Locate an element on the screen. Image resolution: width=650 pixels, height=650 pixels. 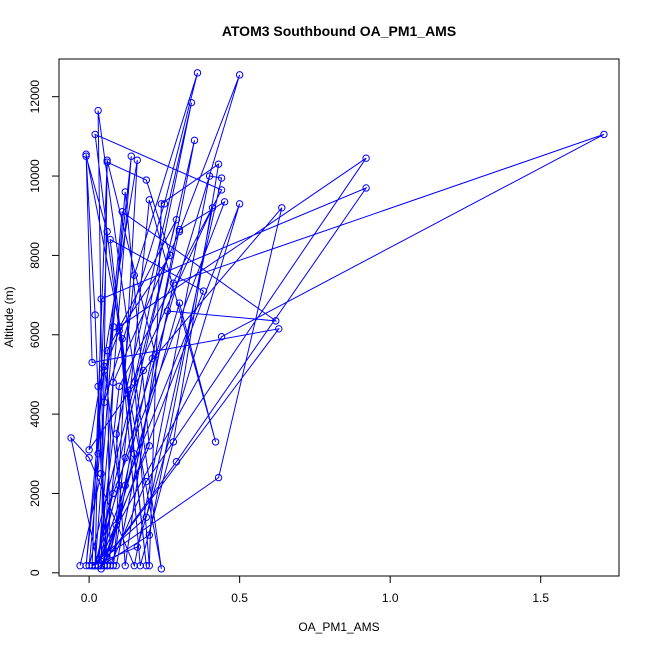
x-axis: 0.0 0.5 1.0 1.5 is located at coordinates (315, 590).